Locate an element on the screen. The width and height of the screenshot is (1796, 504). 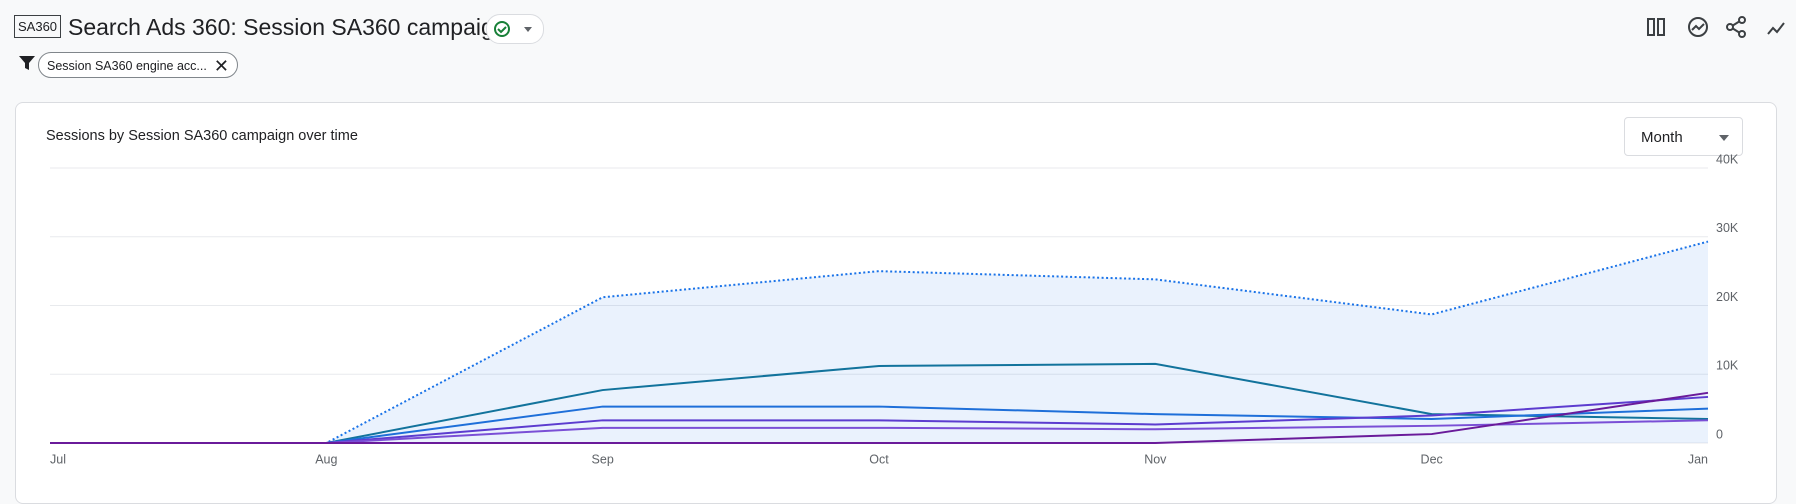
badge: SA360 is located at coordinates (38, 26).